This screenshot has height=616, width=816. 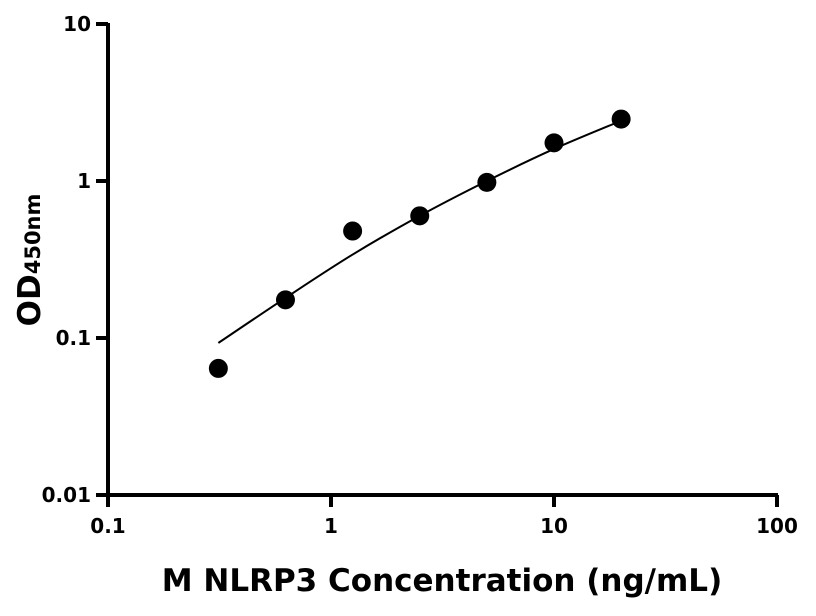 I want to click on x-tick-label: 100, so click(x=777, y=526).